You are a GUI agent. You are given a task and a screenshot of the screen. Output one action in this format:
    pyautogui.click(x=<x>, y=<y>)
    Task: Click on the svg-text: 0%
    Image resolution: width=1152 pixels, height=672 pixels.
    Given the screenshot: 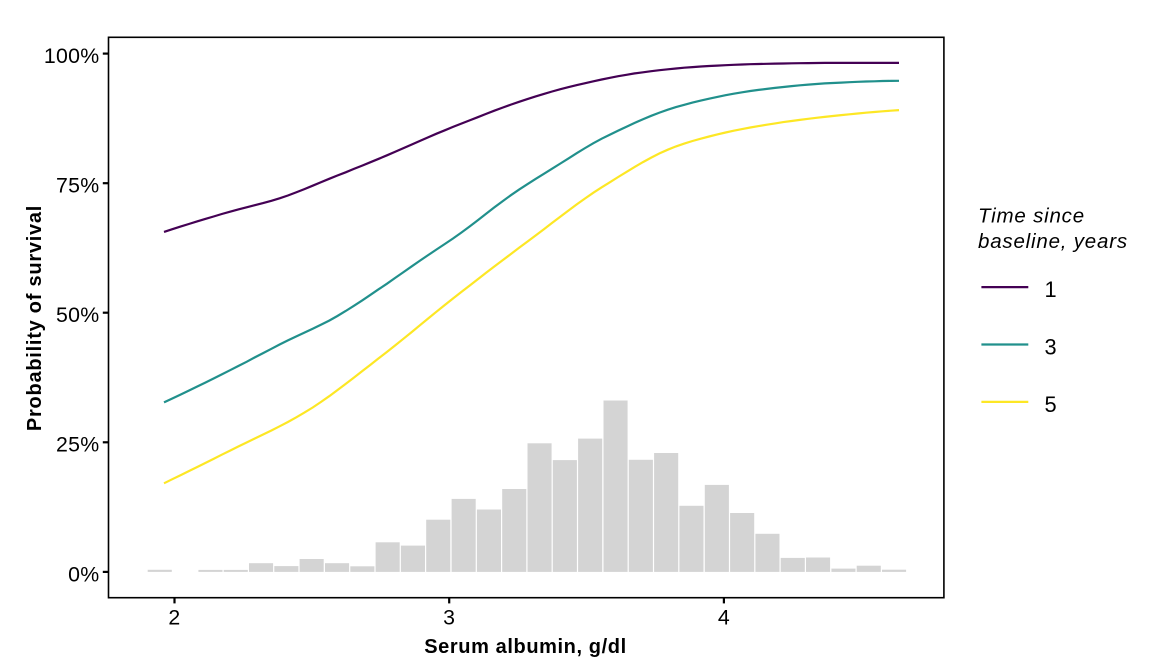 What is the action you would take?
    pyautogui.click(x=83, y=574)
    